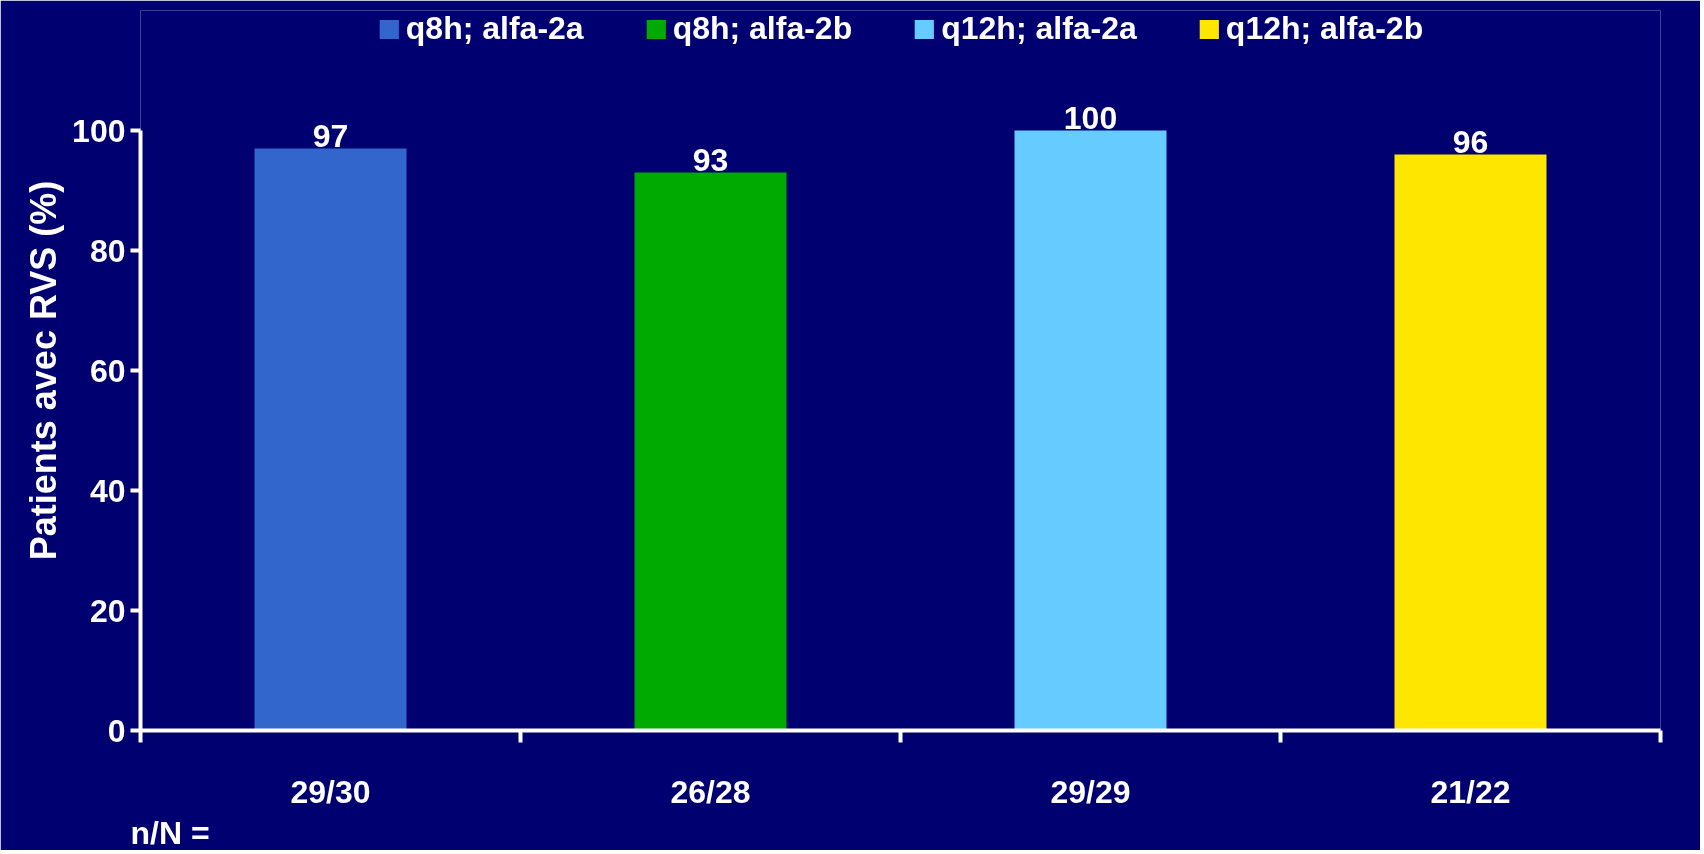  Describe the element at coordinates (330, 135) in the screenshot. I see `data-label: 97` at that location.